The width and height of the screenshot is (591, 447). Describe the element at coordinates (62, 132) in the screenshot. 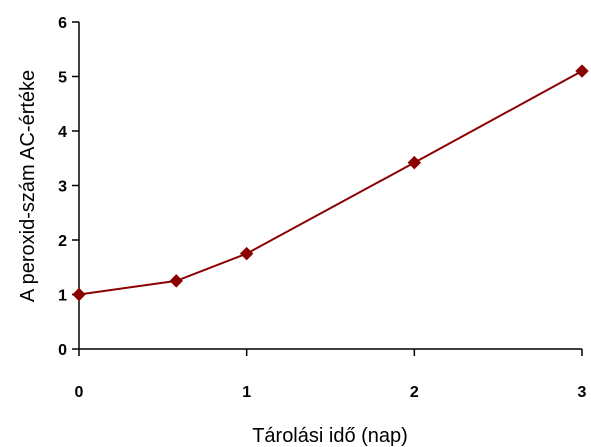

I see `y-tick-label: 4` at that location.